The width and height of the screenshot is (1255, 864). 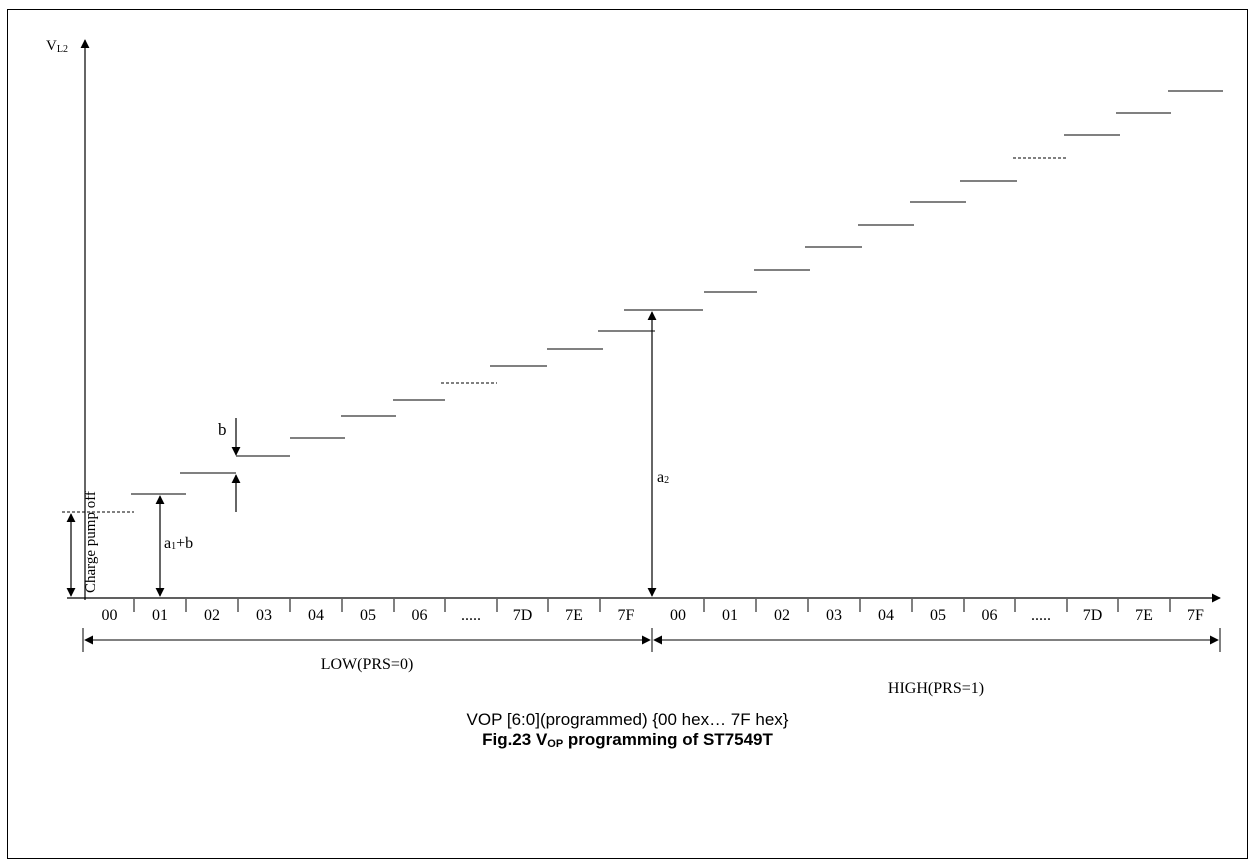 What do you see at coordinates (222, 429) in the screenshot?
I see `b-label: b` at bounding box center [222, 429].